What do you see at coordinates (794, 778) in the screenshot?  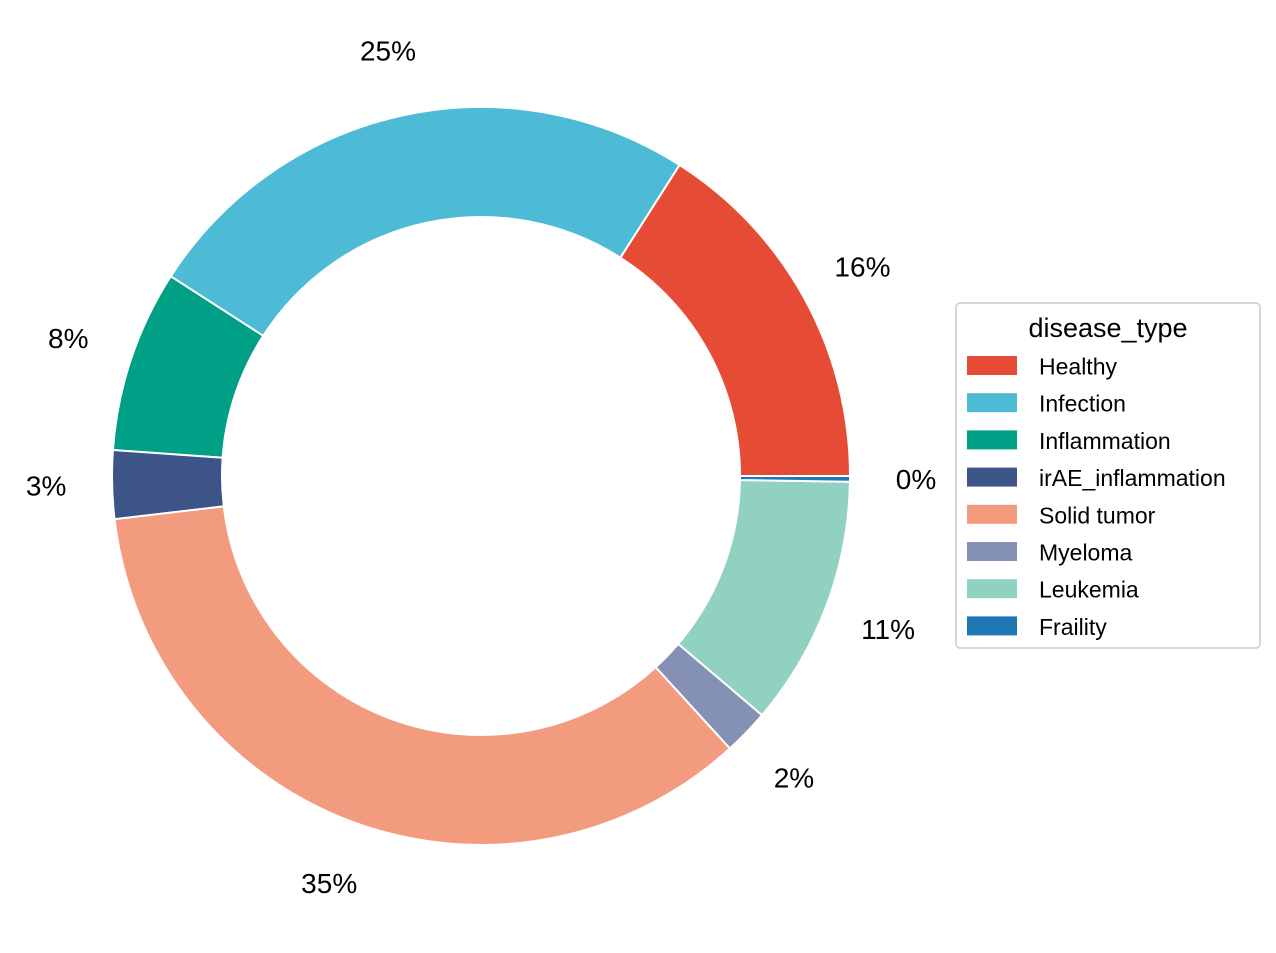 I see `percent-label-myeloma: 2%` at bounding box center [794, 778].